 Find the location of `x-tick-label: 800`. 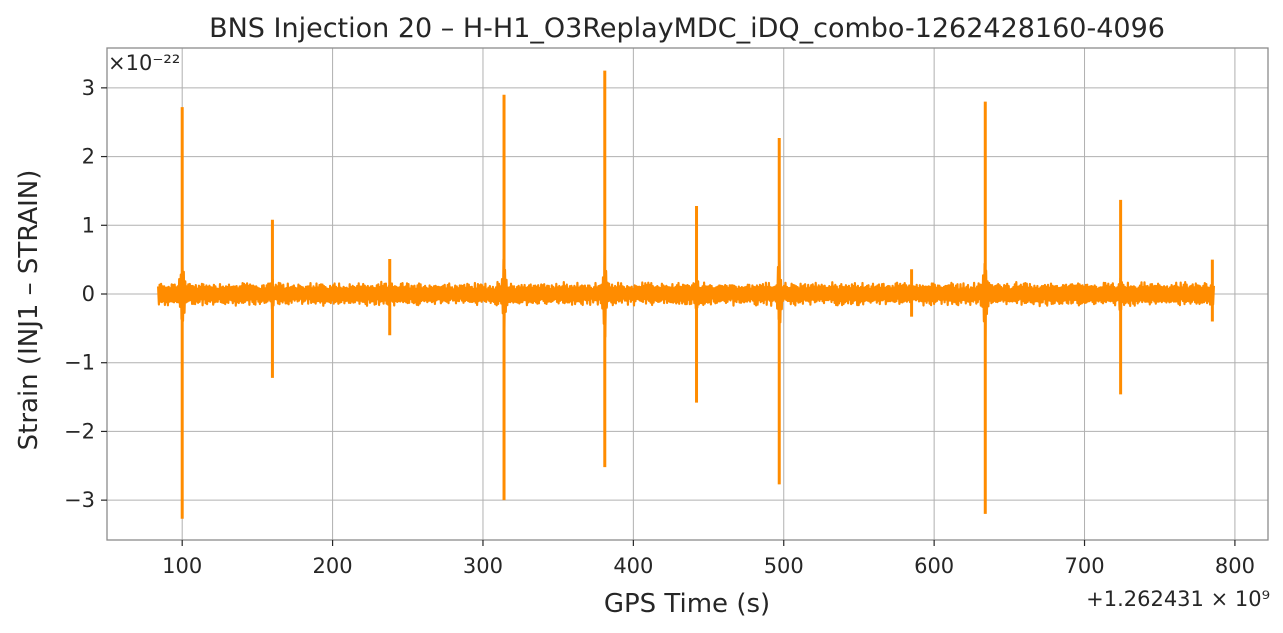

x-tick-label: 800 is located at coordinates (1235, 566).